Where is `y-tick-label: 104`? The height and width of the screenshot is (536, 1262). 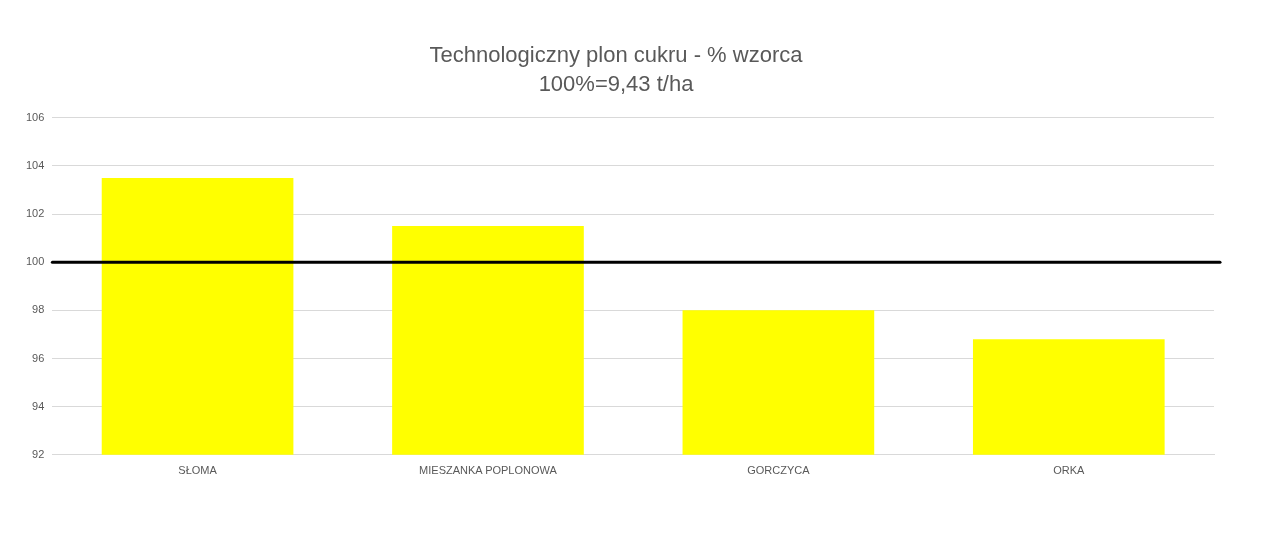
y-tick-label: 104 is located at coordinates (35, 164).